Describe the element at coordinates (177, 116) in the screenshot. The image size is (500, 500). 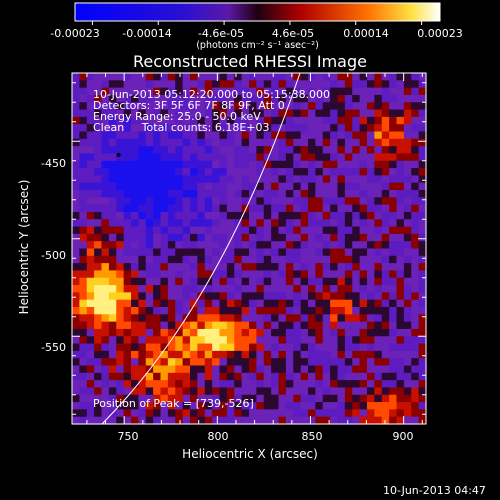
I see `info-energy-range: Energy Range: 25.0 - 50.0 keV` at that location.